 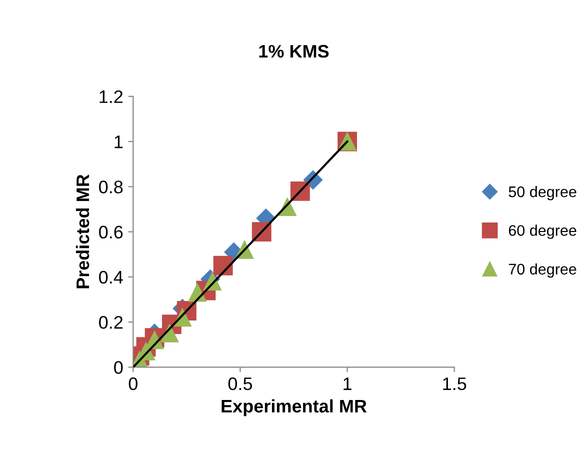 I want to click on y-tick-label: 0.2, so click(x=111, y=322).